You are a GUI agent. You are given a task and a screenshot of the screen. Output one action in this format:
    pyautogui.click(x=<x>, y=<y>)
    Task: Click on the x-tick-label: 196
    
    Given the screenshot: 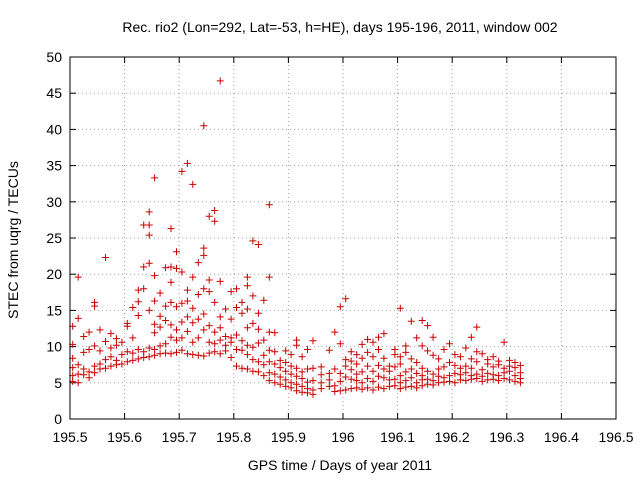 What is the action you would take?
    pyautogui.click(x=343, y=437)
    